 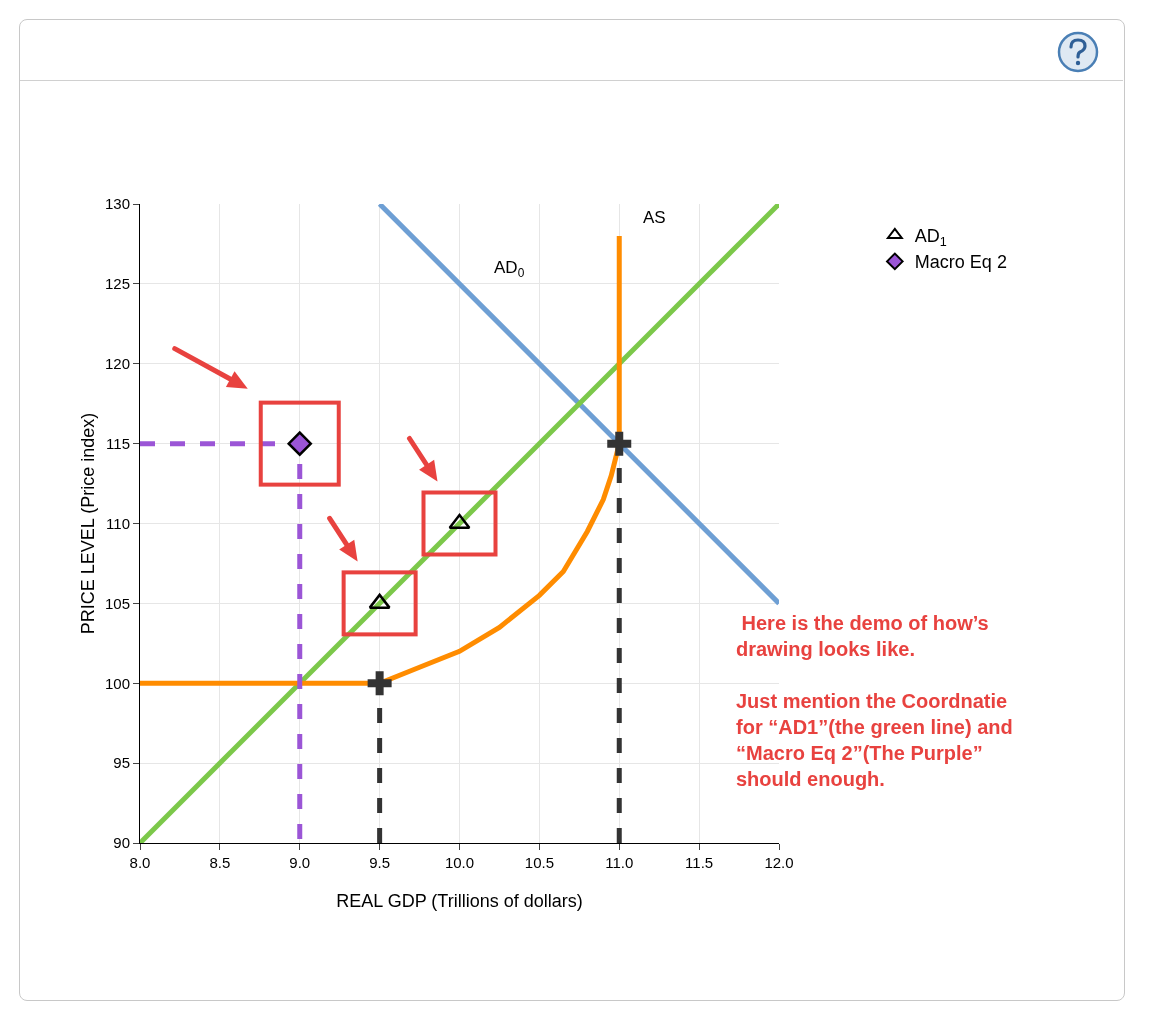 I want to click on y-tick-label: 120, so click(x=117, y=363).